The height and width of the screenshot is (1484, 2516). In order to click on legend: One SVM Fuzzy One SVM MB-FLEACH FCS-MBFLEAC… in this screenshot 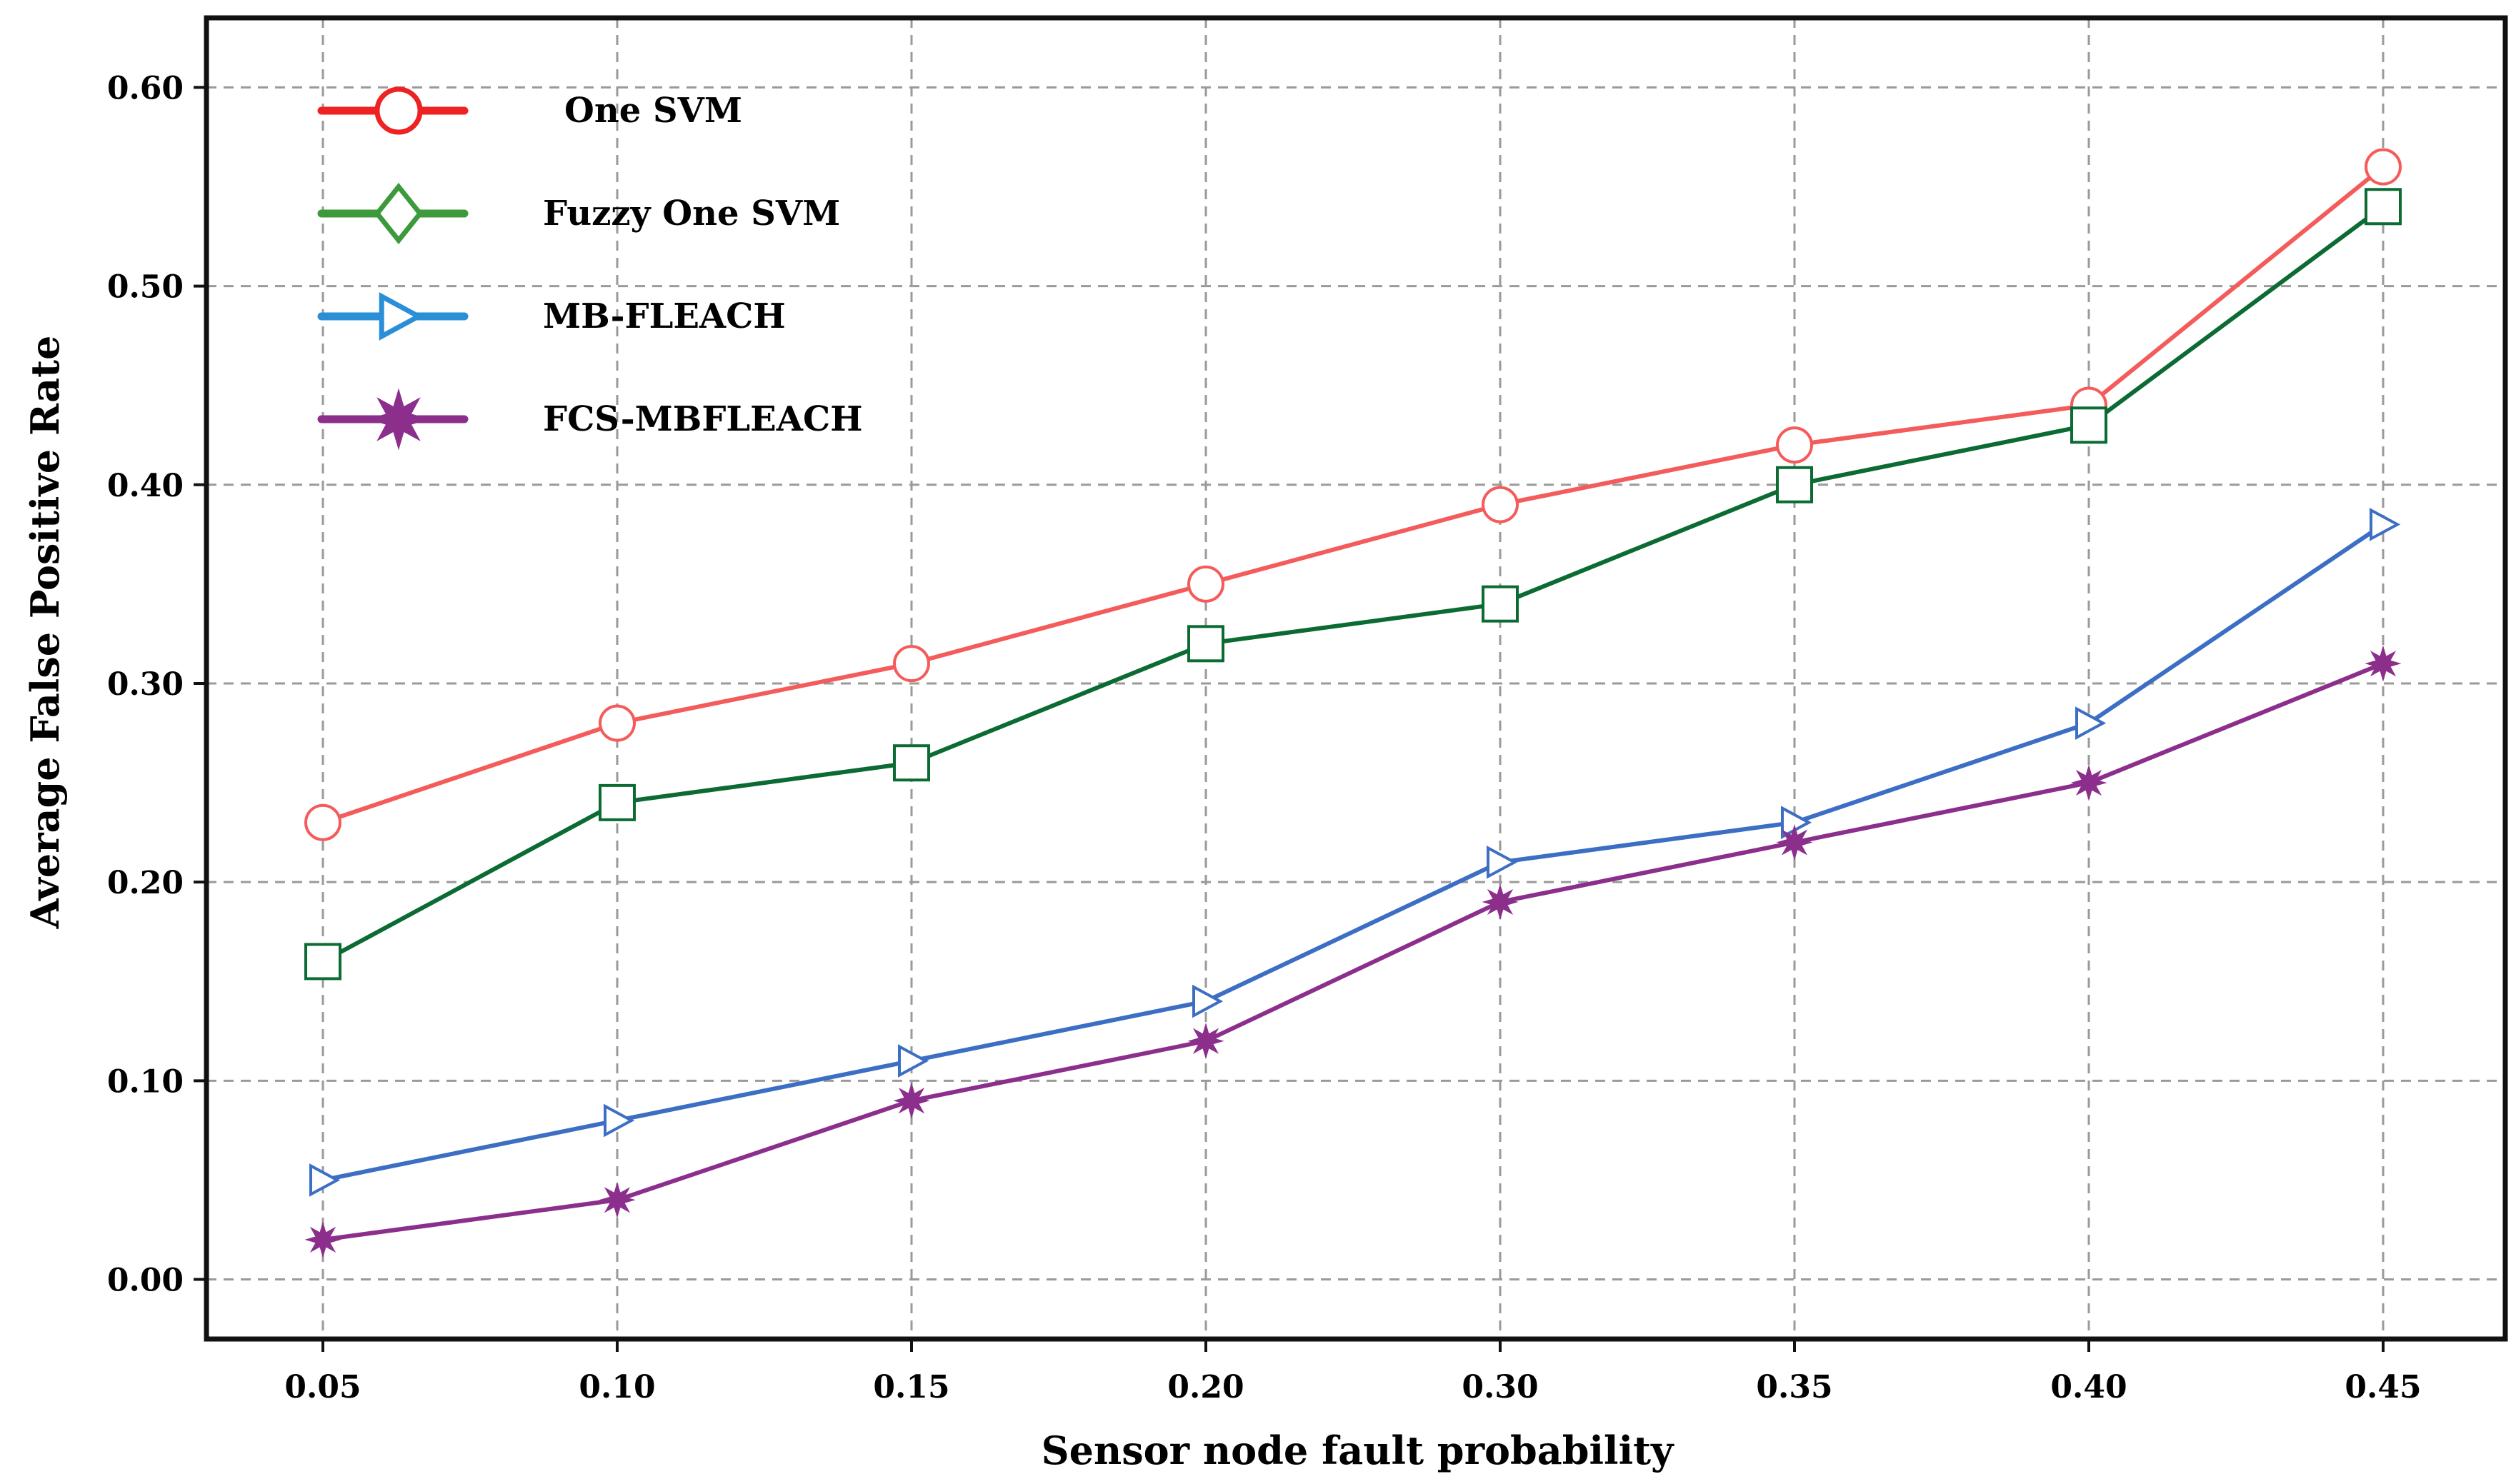, I will do `click(590, 268)`.